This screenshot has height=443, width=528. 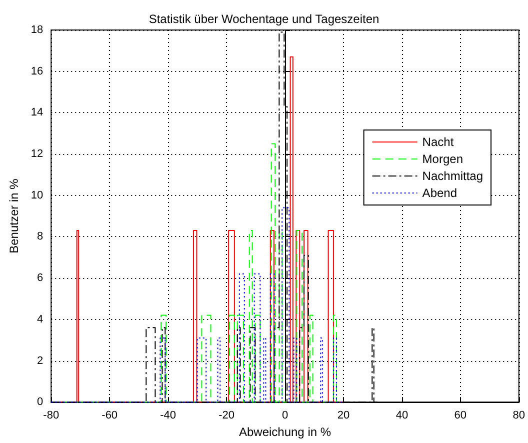 I want to click on y-tick-label: 10, so click(x=37, y=195).